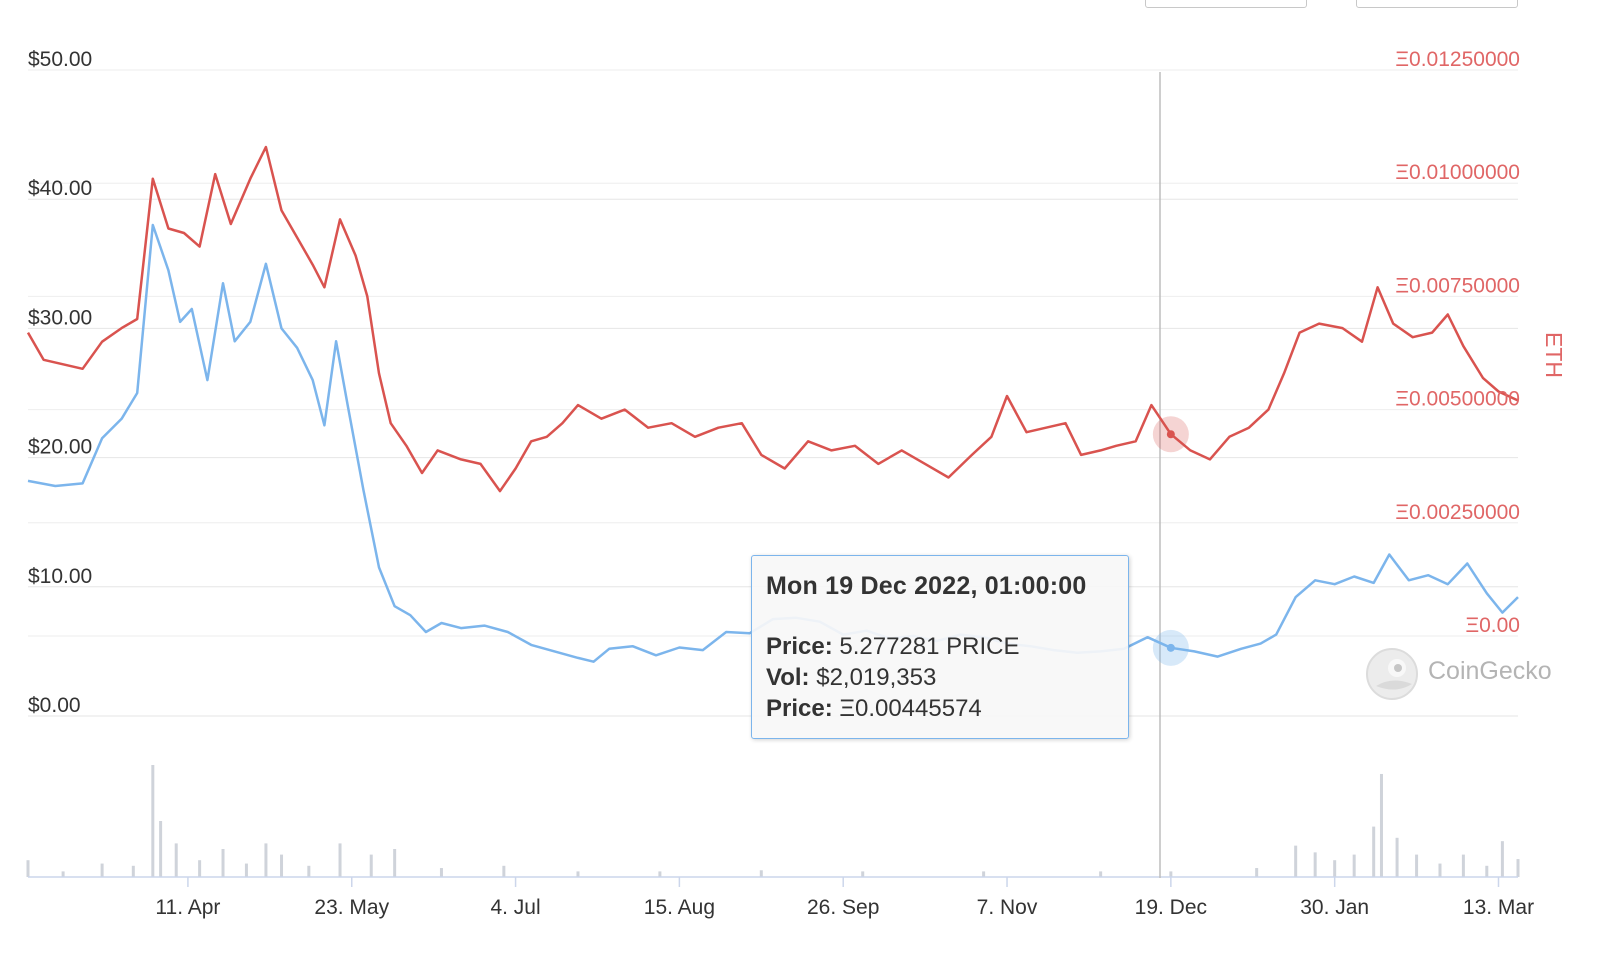 The image size is (1600, 963). What do you see at coordinates (60, 188) in the screenshot?
I see `y-left-tick-label: $40.00` at bounding box center [60, 188].